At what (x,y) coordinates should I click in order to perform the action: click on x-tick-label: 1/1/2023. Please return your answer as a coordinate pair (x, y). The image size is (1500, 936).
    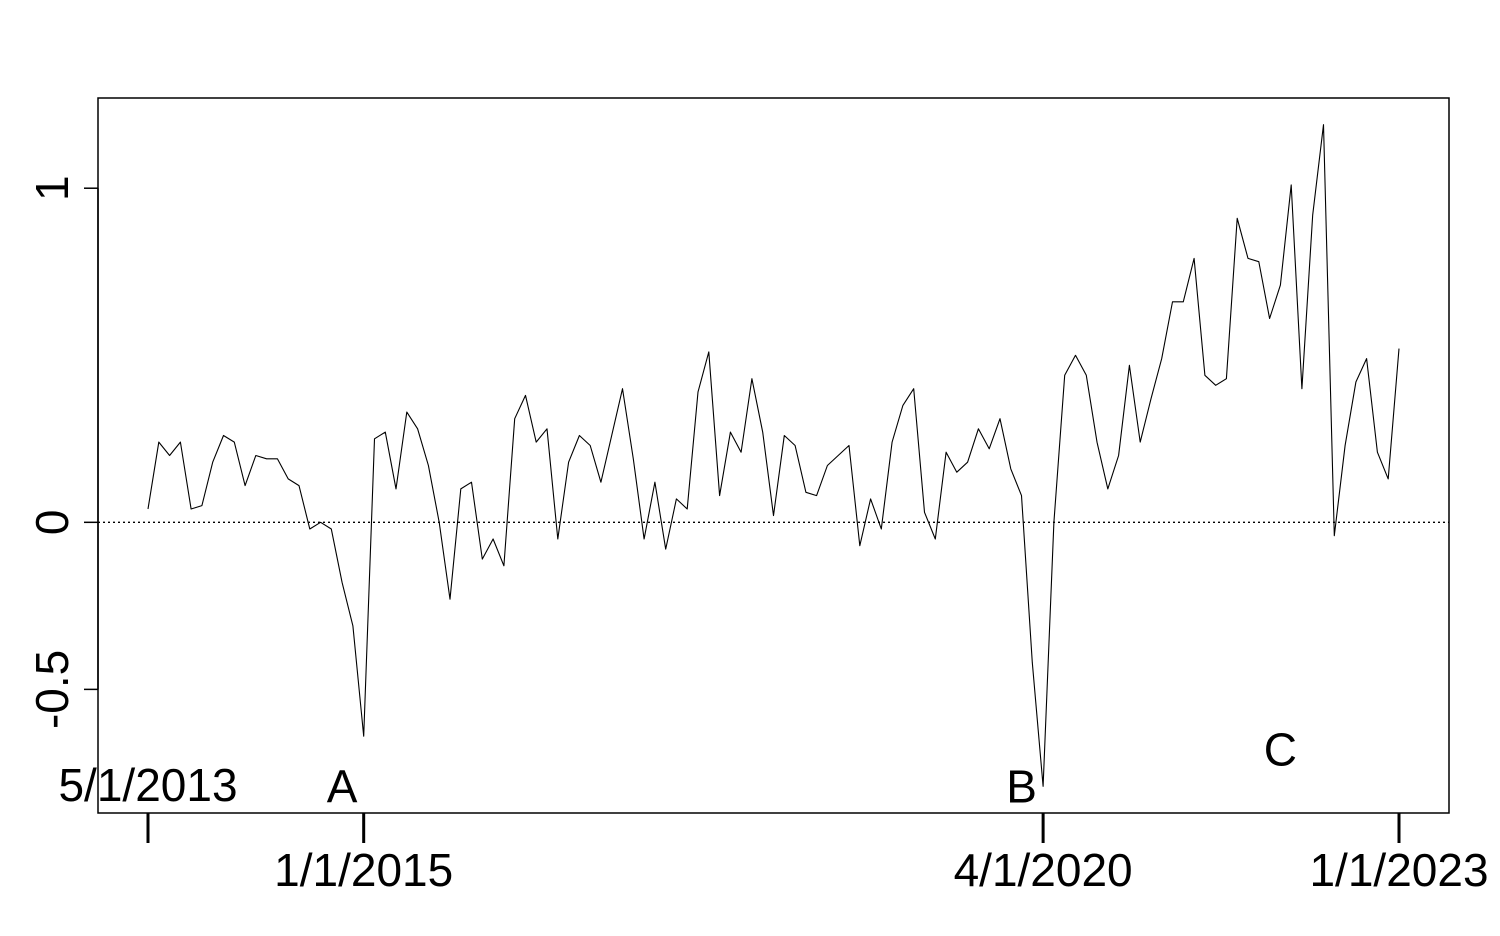
    Looking at the image, I should click on (1398, 870).